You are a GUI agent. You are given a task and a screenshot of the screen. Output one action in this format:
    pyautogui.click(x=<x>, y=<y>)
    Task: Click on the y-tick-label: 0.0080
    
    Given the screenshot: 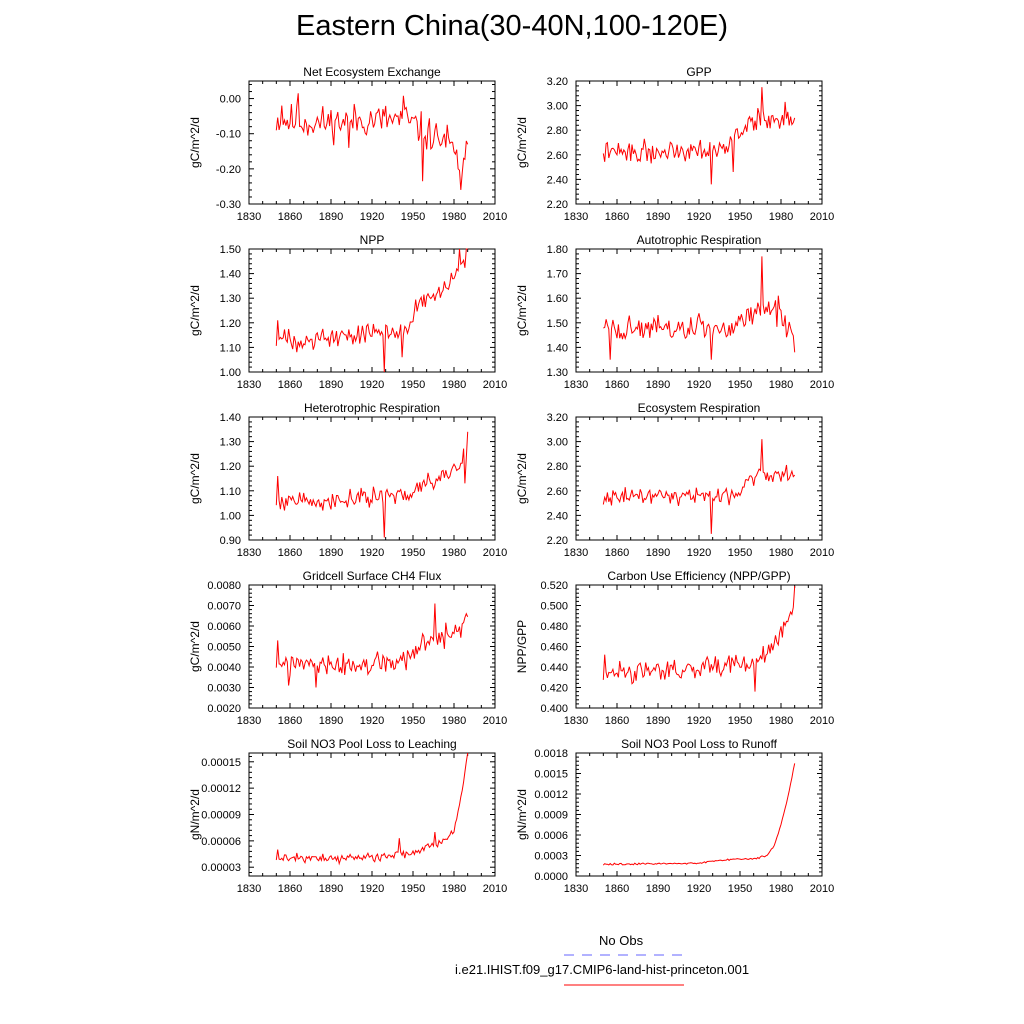 What is the action you would take?
    pyautogui.click(x=224, y=586)
    